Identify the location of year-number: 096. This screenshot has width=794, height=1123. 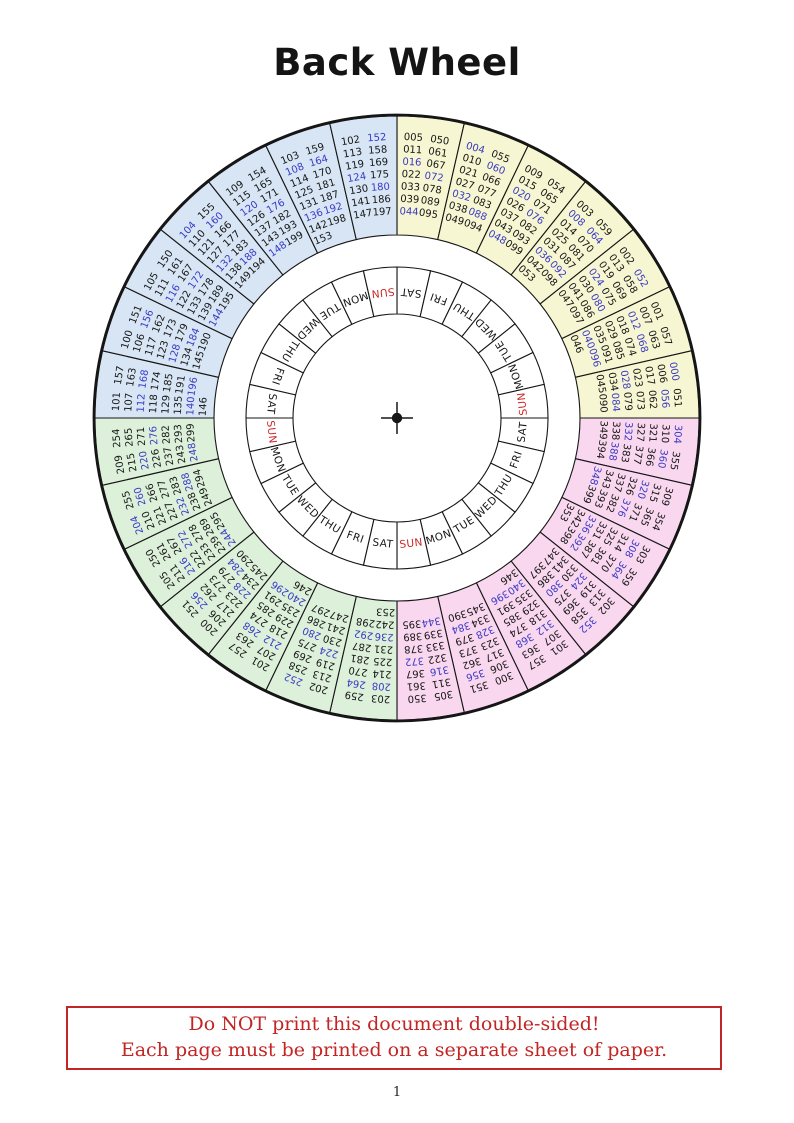
(594, 357).